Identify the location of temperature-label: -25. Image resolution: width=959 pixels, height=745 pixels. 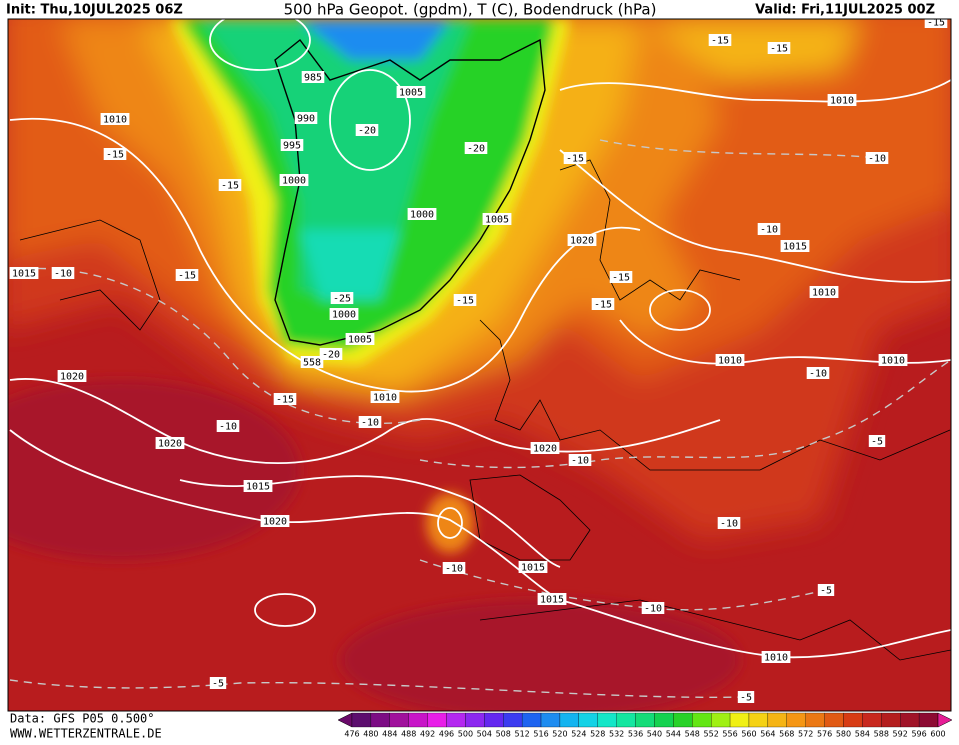
(342, 299).